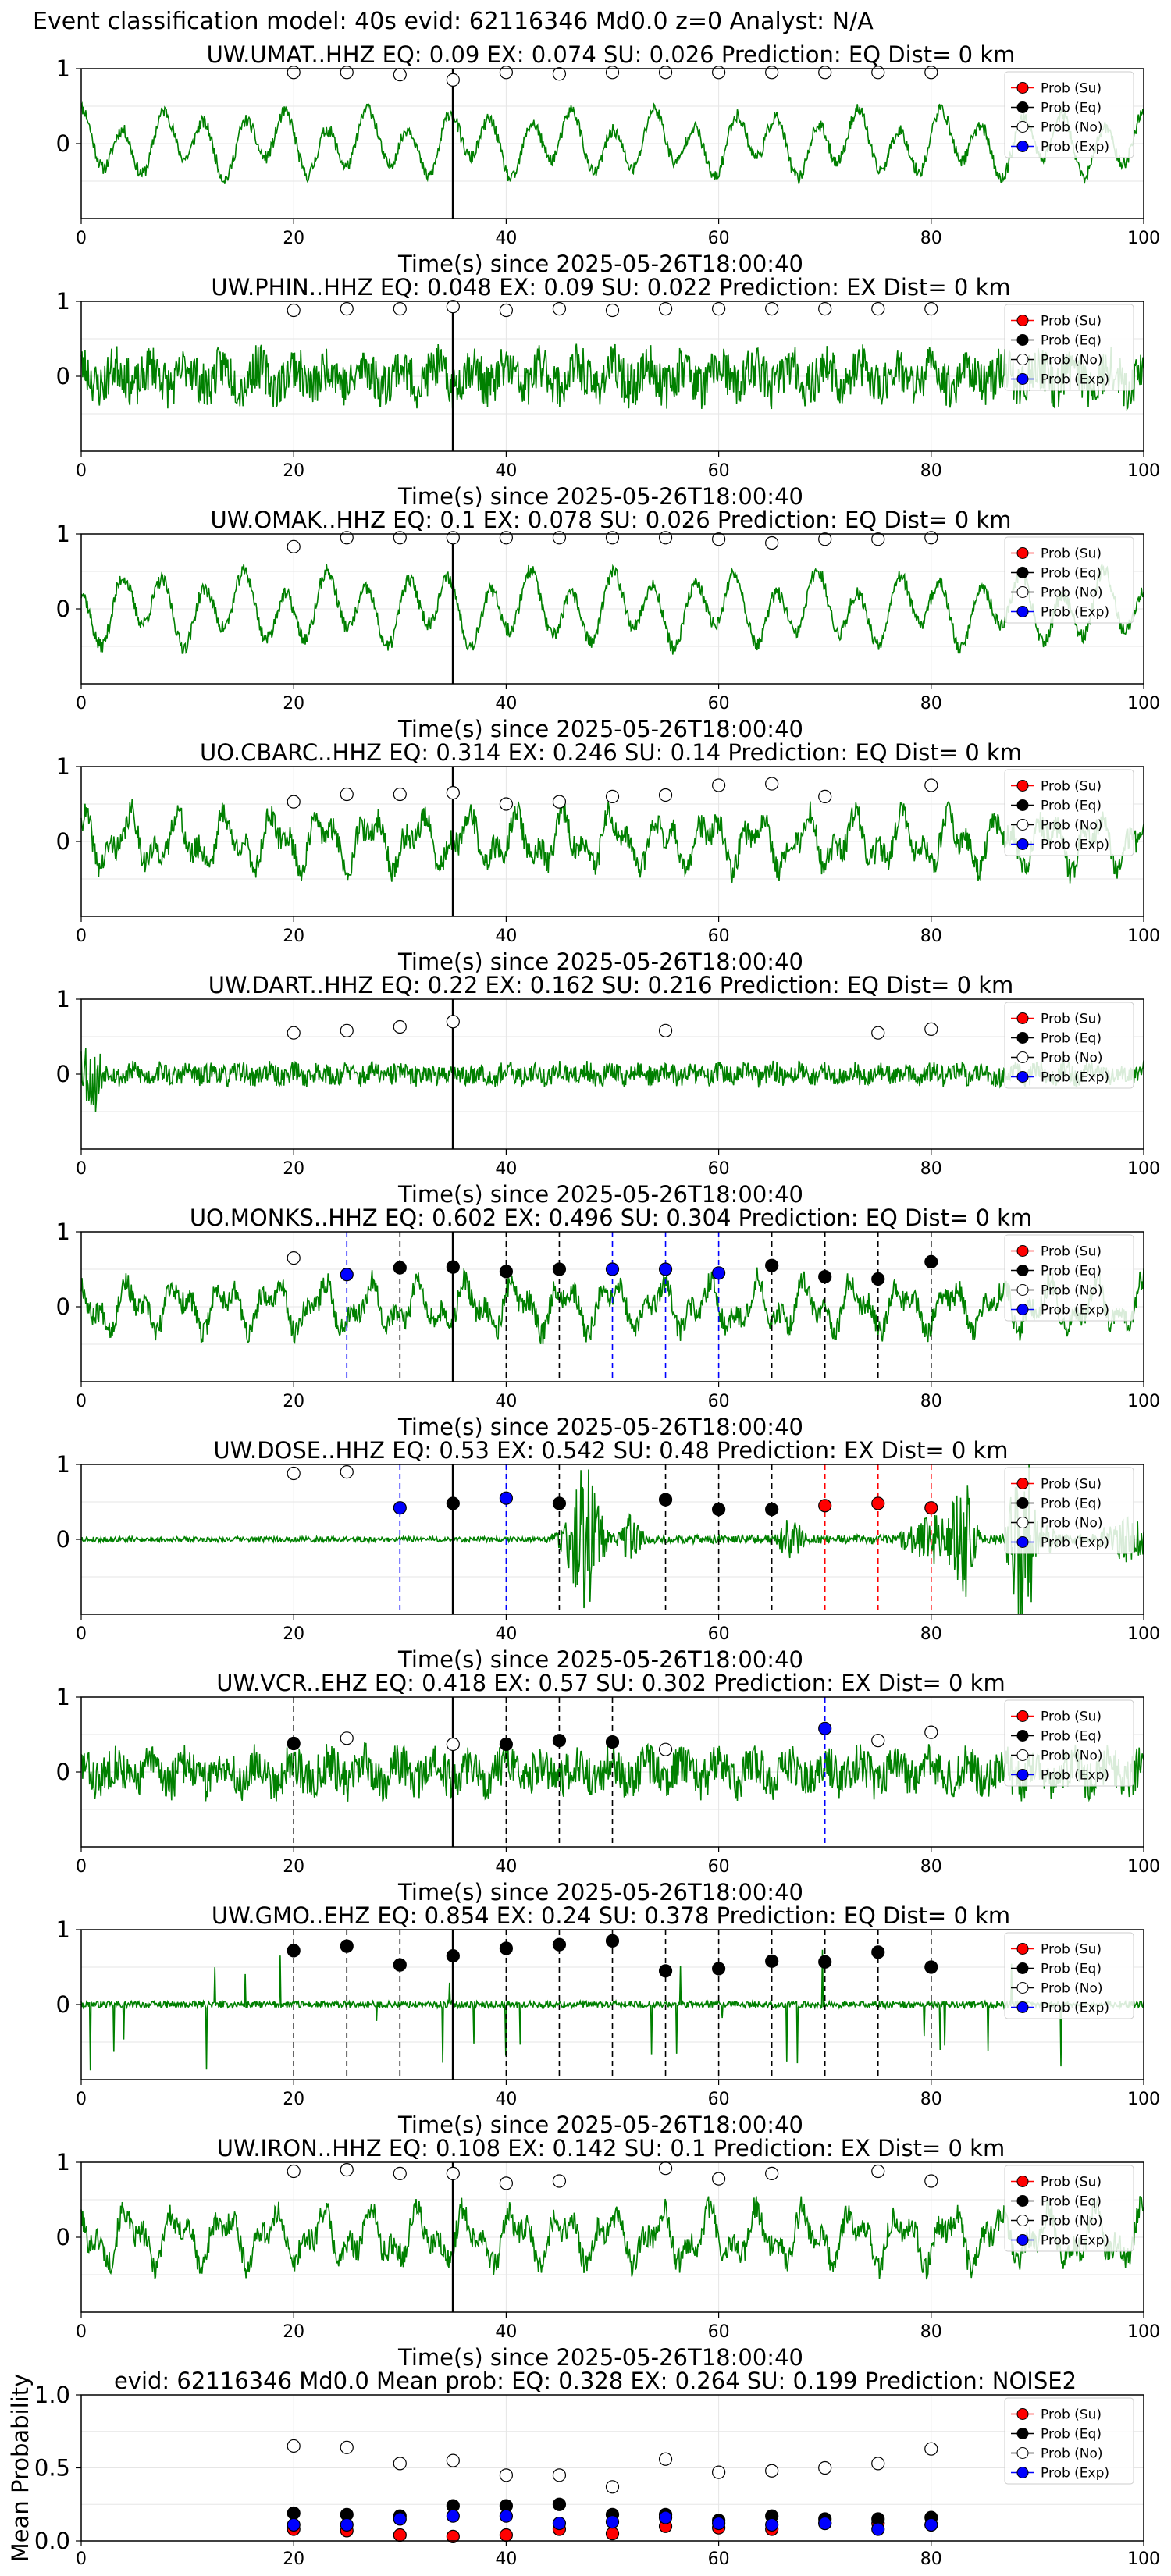 The image size is (1171, 2576). Describe the element at coordinates (1022, 1949) in the screenshot. I see `panel8-legend-marker-su` at that location.